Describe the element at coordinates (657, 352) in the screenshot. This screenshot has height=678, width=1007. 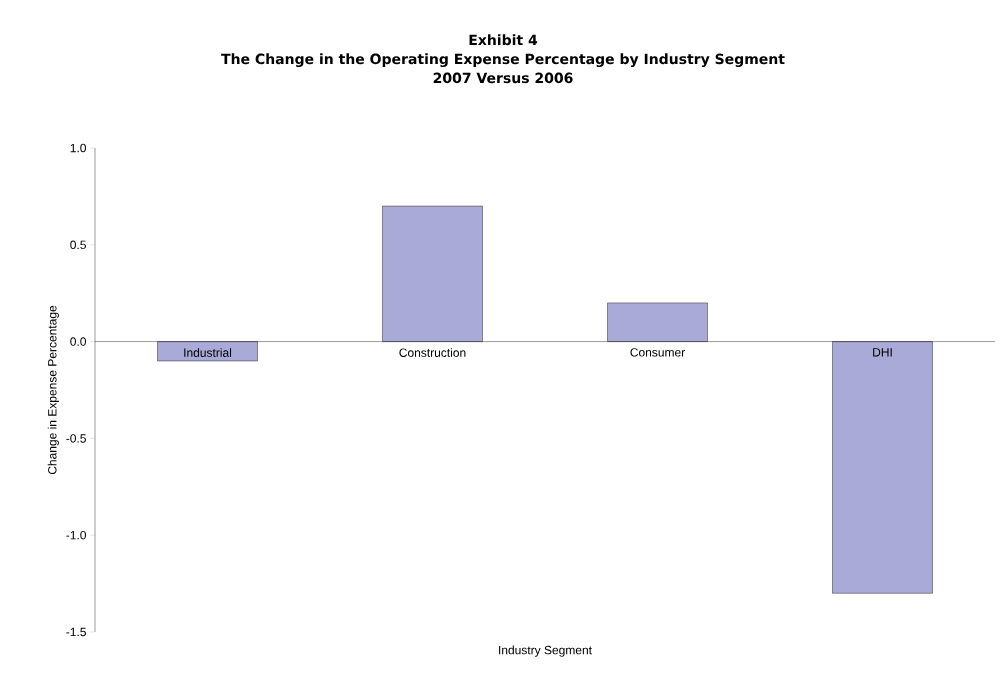
I see `x-tick-label: Consumer` at that location.